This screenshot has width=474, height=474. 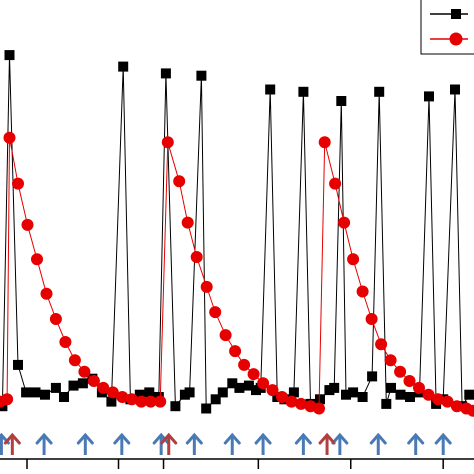 I want to click on legend, so click(x=447, y=27).